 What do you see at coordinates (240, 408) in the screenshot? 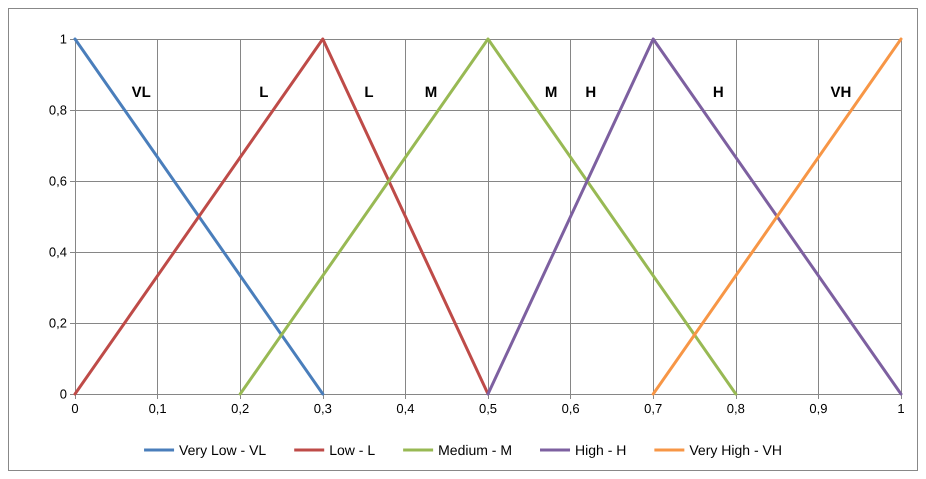
I see `x-tick-label: 0,2` at bounding box center [240, 408].